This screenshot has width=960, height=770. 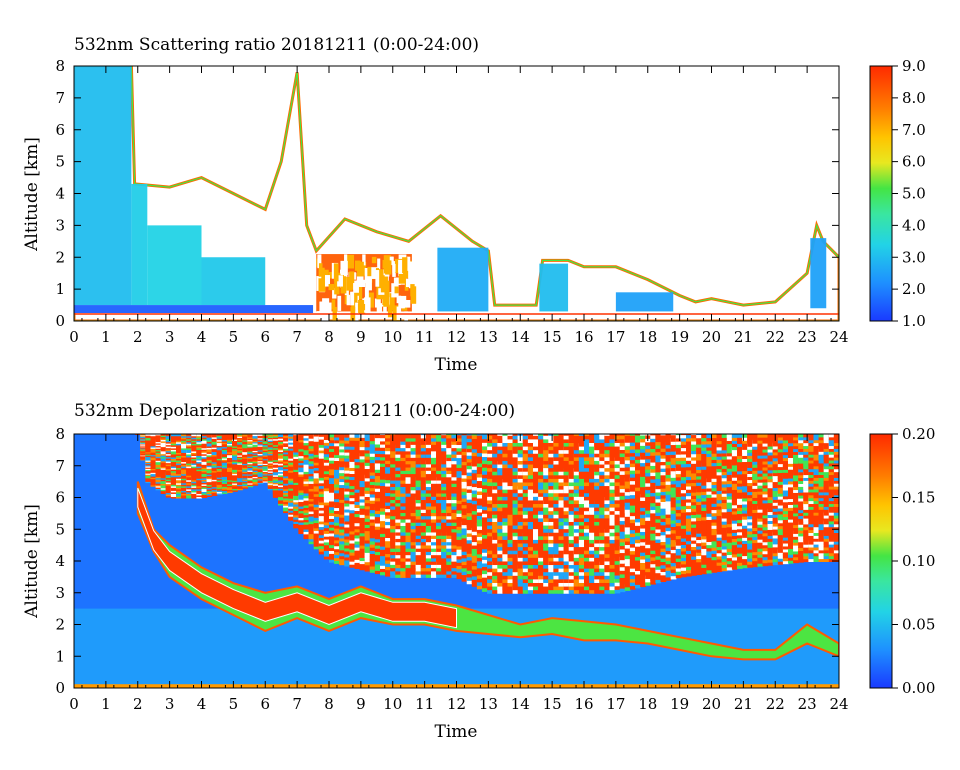 What do you see at coordinates (60, 194) in the screenshot?
I see `y-tick-label: 4` at bounding box center [60, 194].